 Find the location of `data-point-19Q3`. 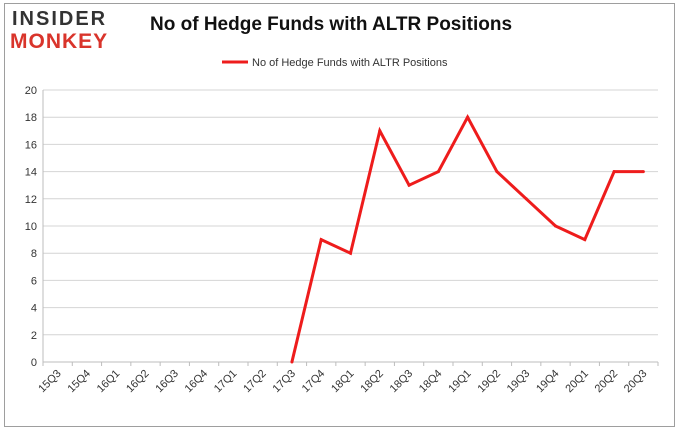

data-point-19Q3 is located at coordinates (526, 199).